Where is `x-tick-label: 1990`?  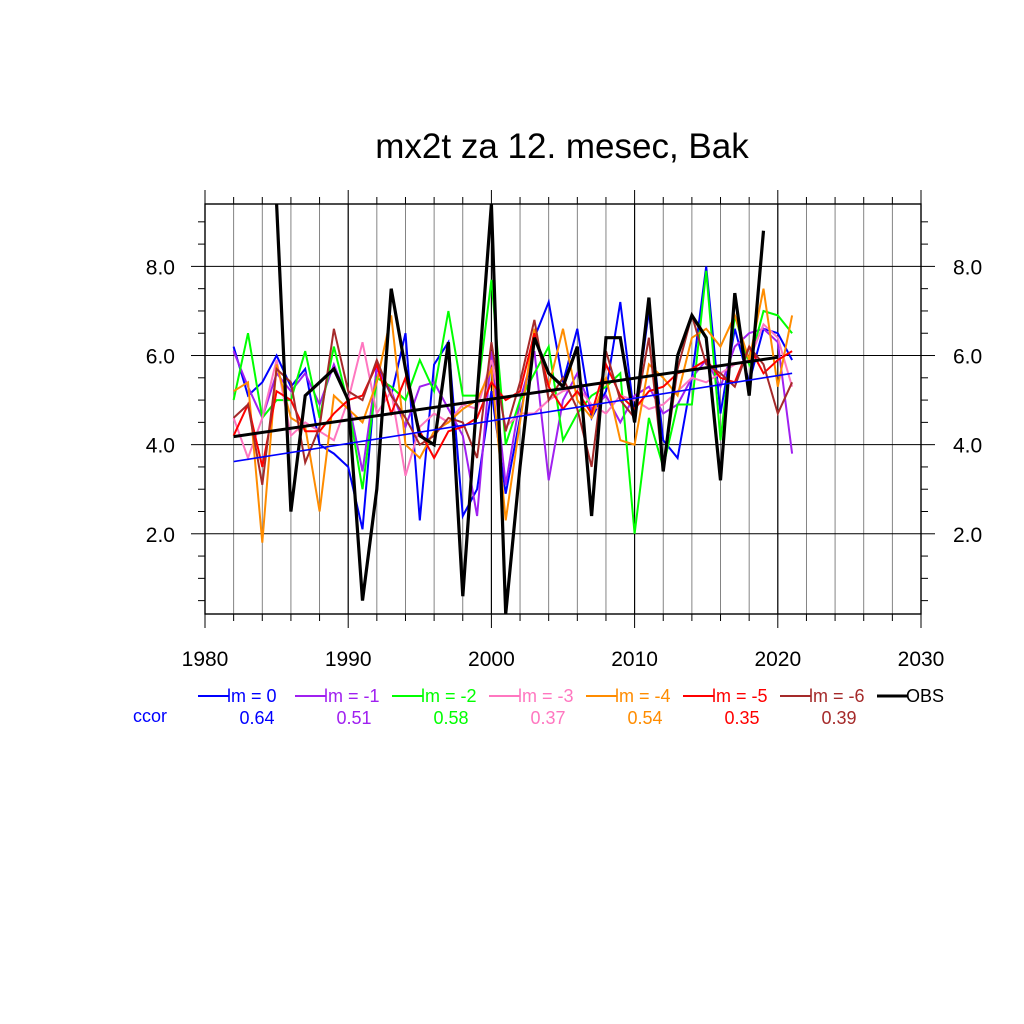
x-tick-label: 1990 is located at coordinates (348, 659).